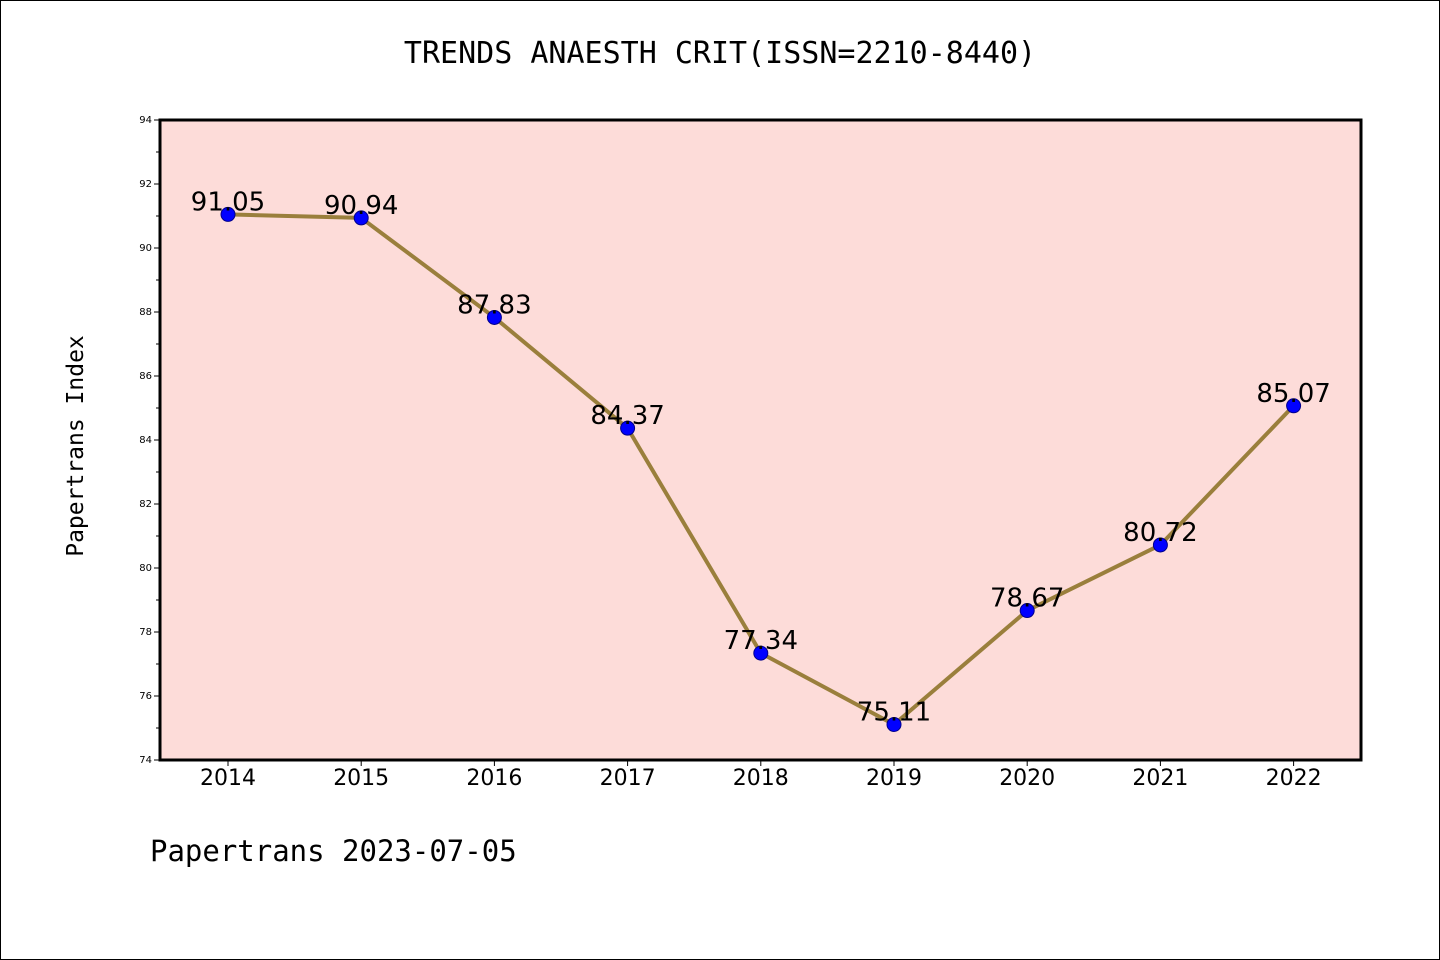  What do you see at coordinates (145, 248) in the screenshot?
I see `y-tick-label: 90` at bounding box center [145, 248].